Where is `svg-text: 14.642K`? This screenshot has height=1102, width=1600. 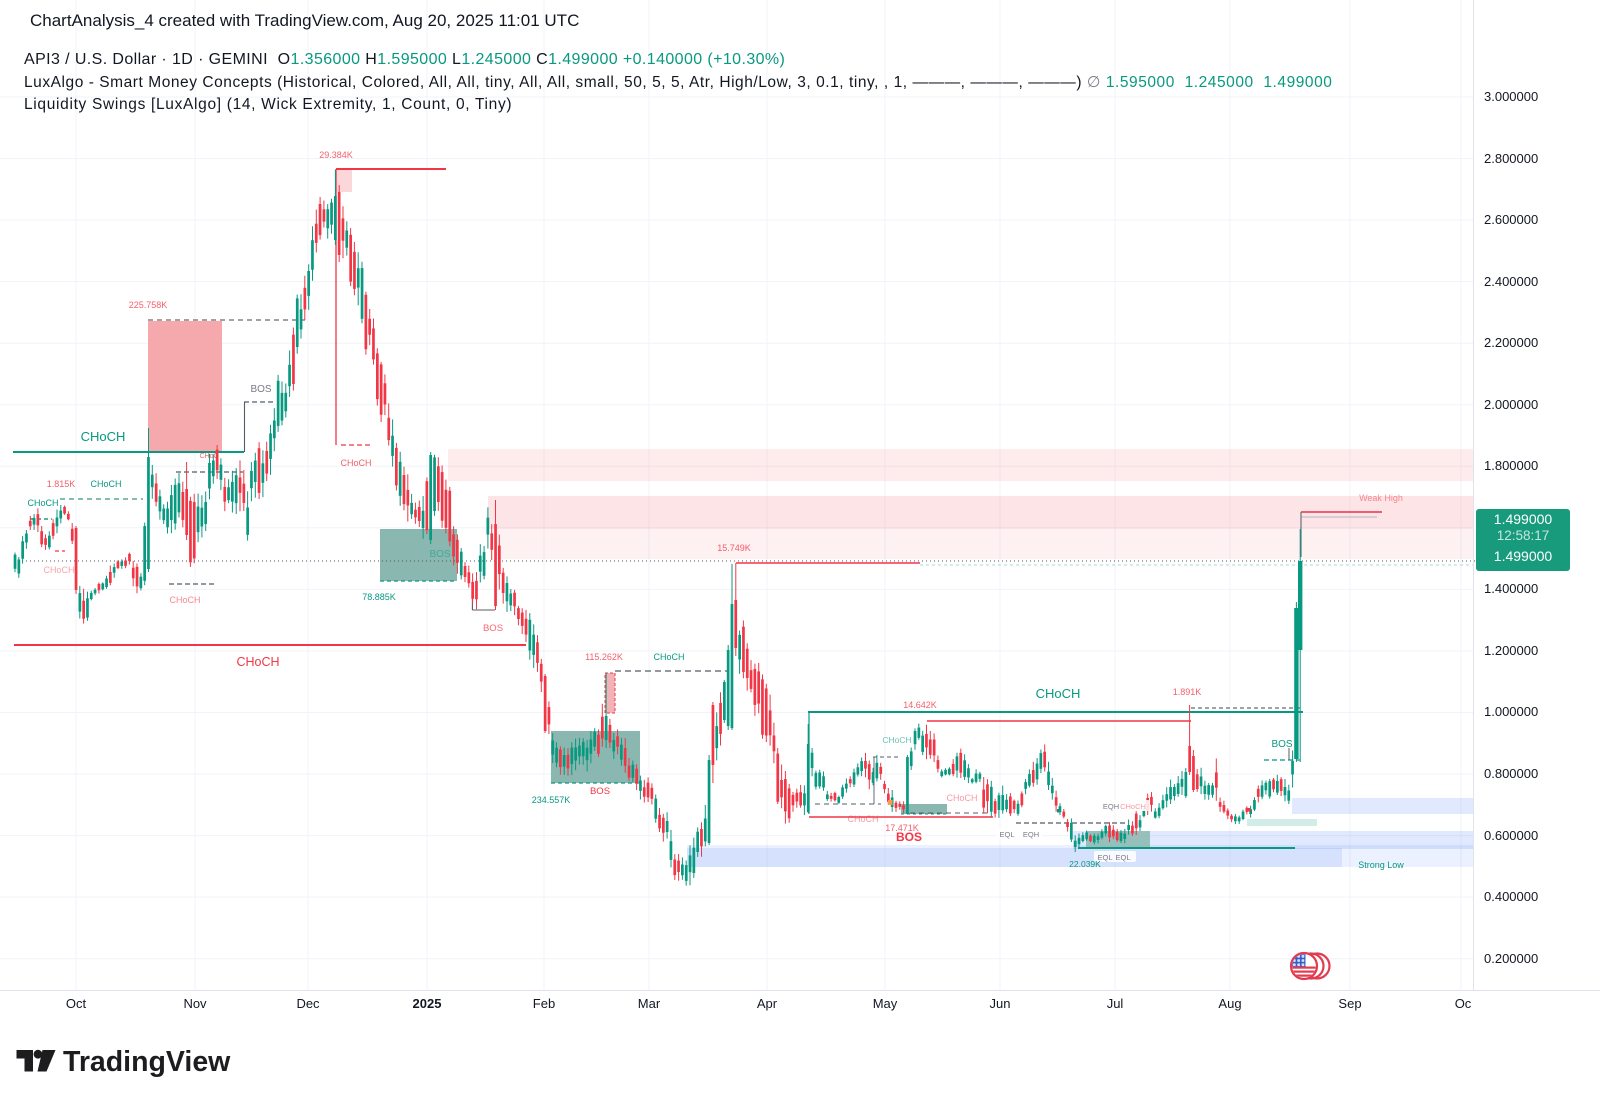
svg-text: 14.642K is located at coordinates (920, 705).